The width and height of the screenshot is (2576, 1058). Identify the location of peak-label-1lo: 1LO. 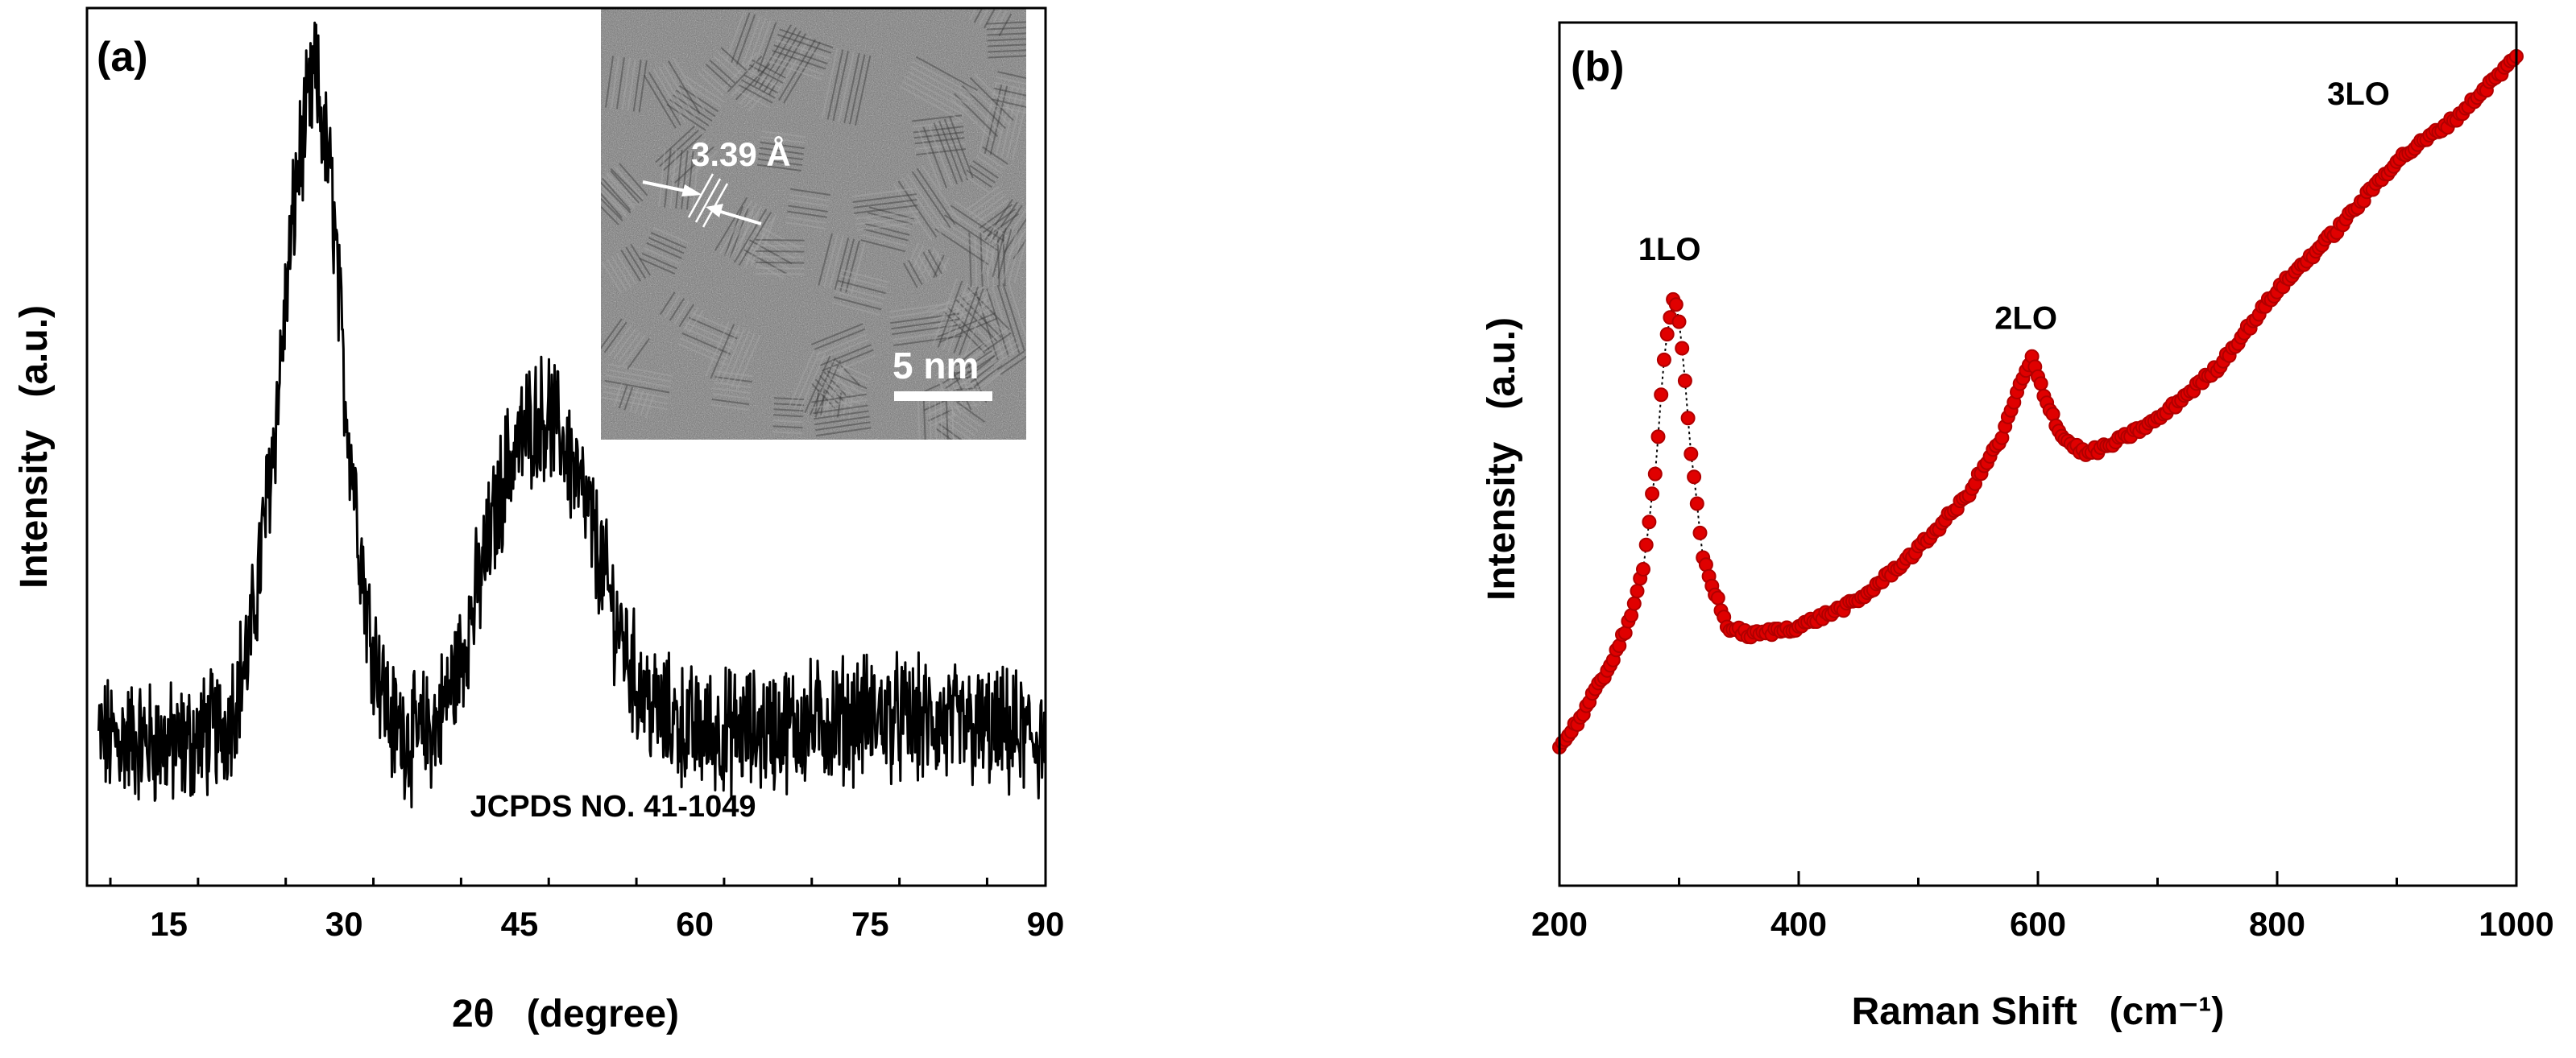
(1669, 250).